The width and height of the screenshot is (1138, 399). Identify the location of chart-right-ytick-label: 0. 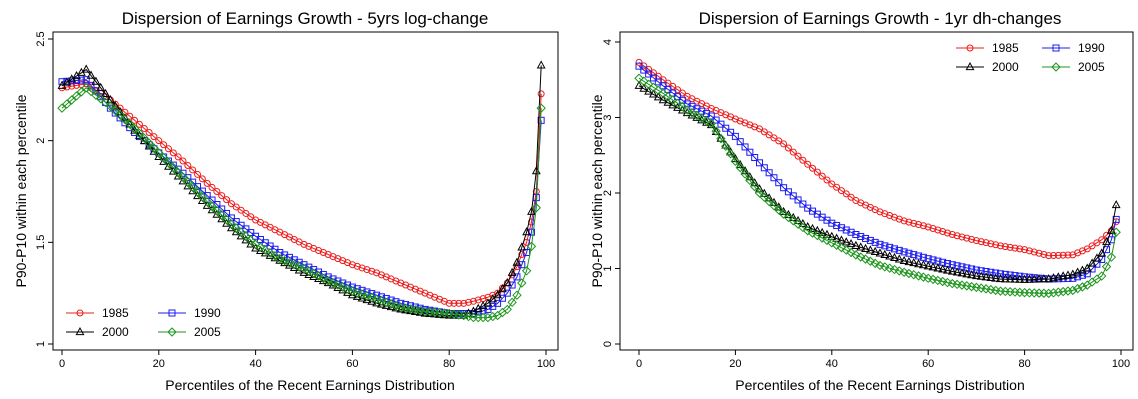
(608, 344).